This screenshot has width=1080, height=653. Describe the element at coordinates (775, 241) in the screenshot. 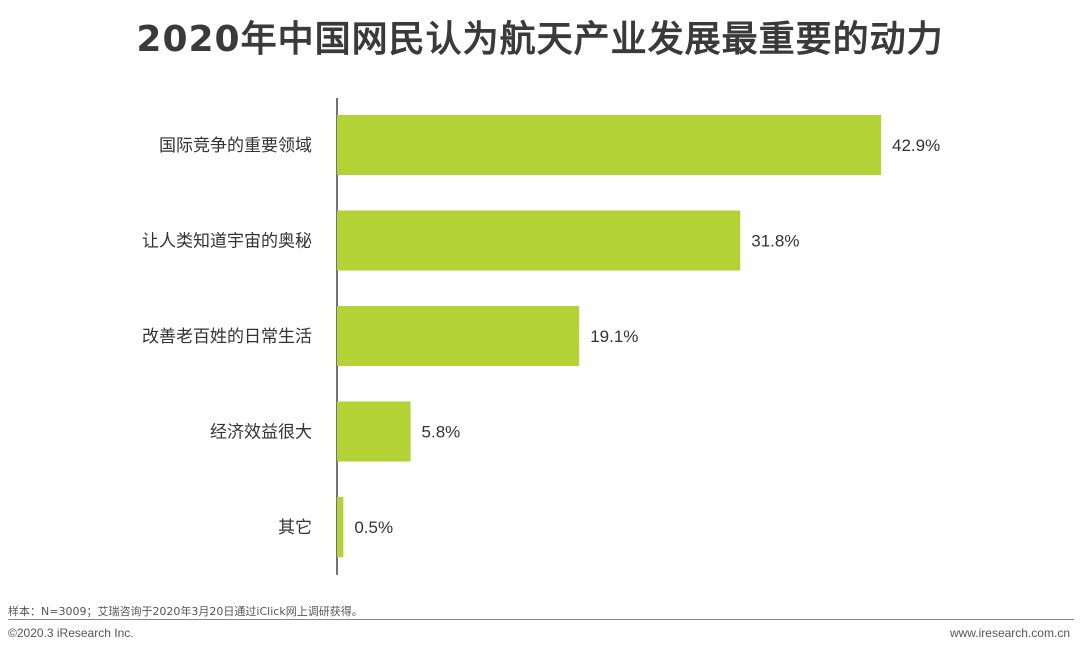

I see `value-label: 31.8%` at that location.